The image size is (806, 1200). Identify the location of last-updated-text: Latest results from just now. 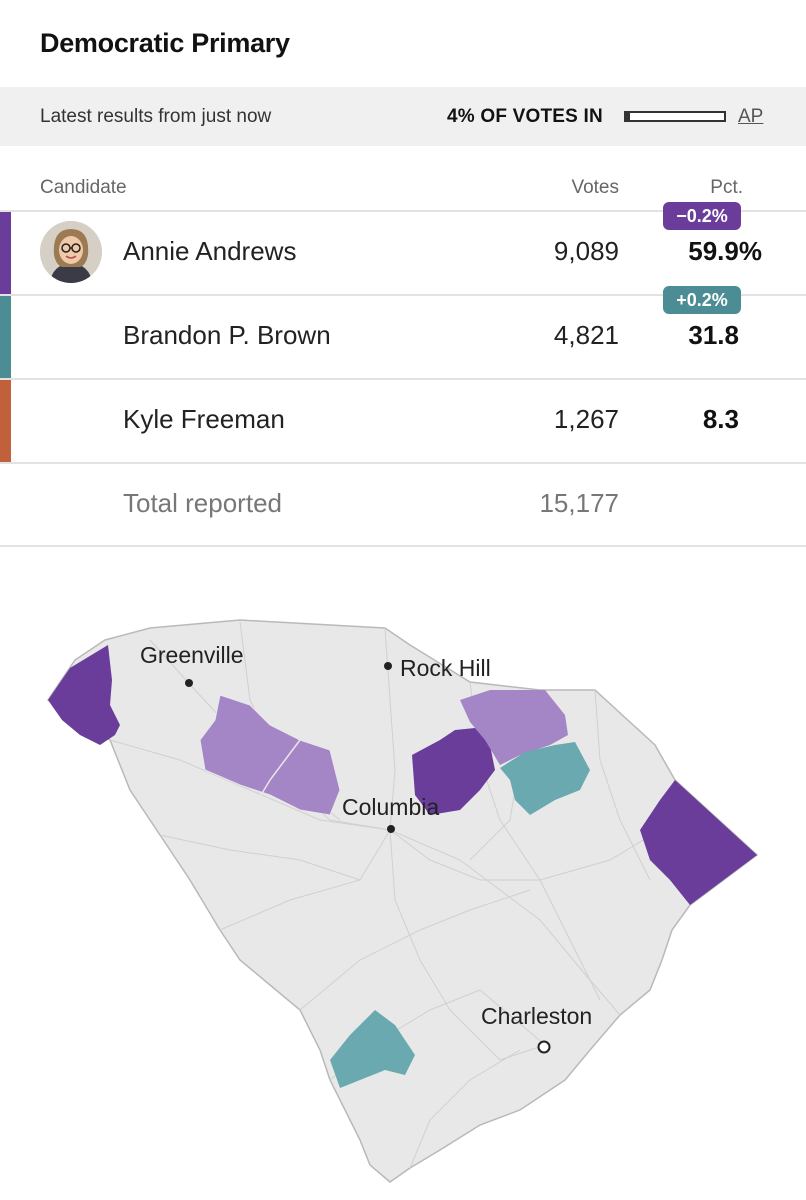
(156, 116).